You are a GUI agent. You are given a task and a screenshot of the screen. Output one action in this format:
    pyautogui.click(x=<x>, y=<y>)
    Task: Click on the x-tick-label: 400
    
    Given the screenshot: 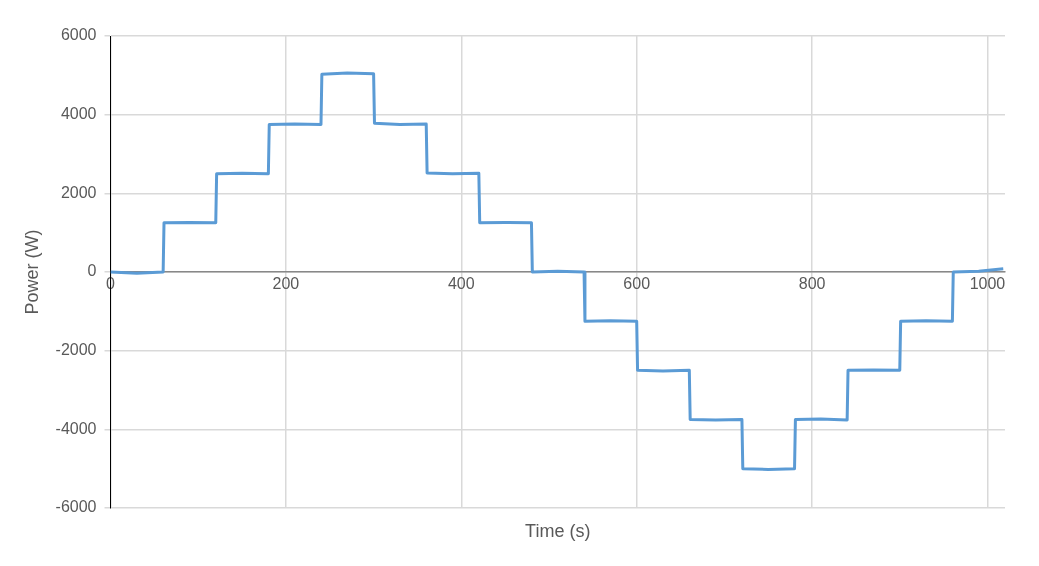 What is the action you would take?
    pyautogui.click(x=461, y=284)
    